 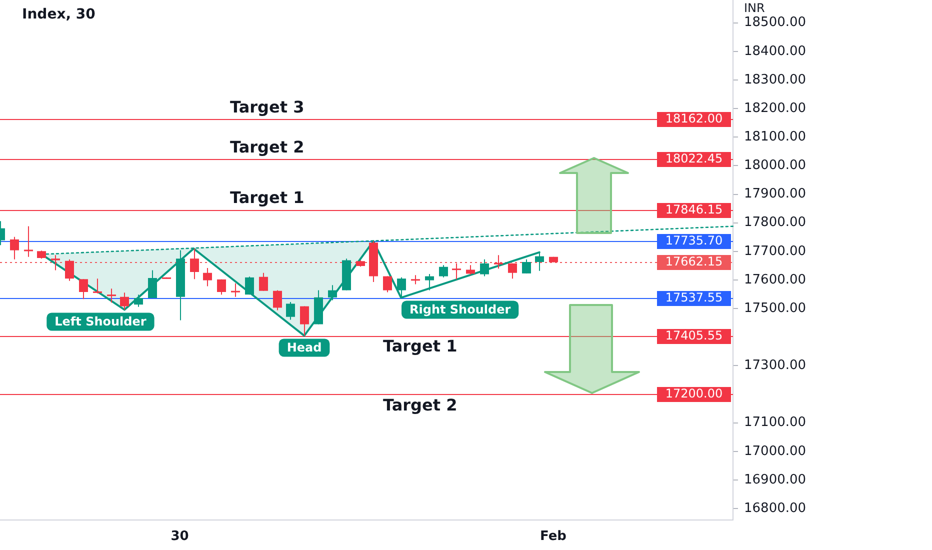 I want to click on x-tick-label: Feb, so click(x=553, y=536).